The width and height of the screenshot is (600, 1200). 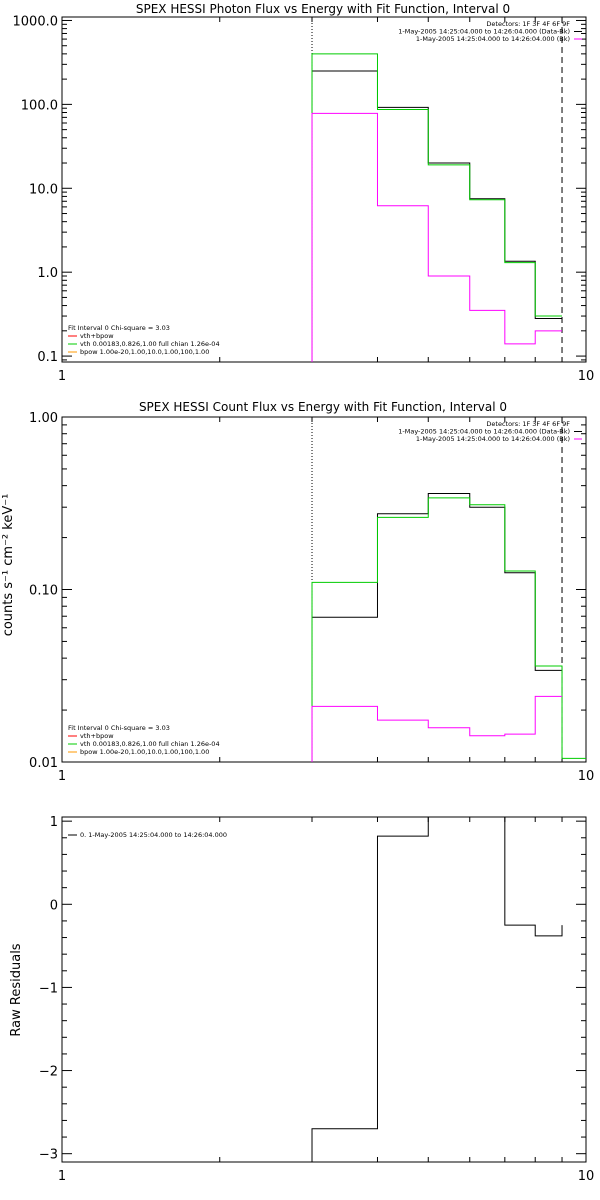 I want to click on photon-flux-y-tick-label: 100.0, so click(x=39, y=105).